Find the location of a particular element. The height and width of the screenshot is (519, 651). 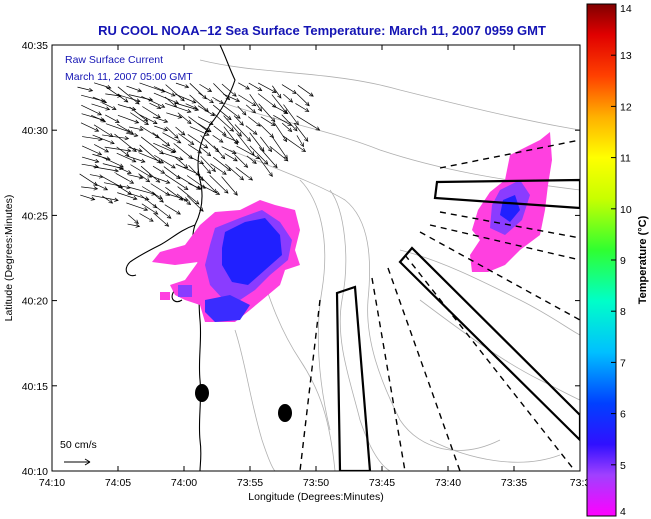

x-tick-label: 73:3 is located at coordinates (580, 483).